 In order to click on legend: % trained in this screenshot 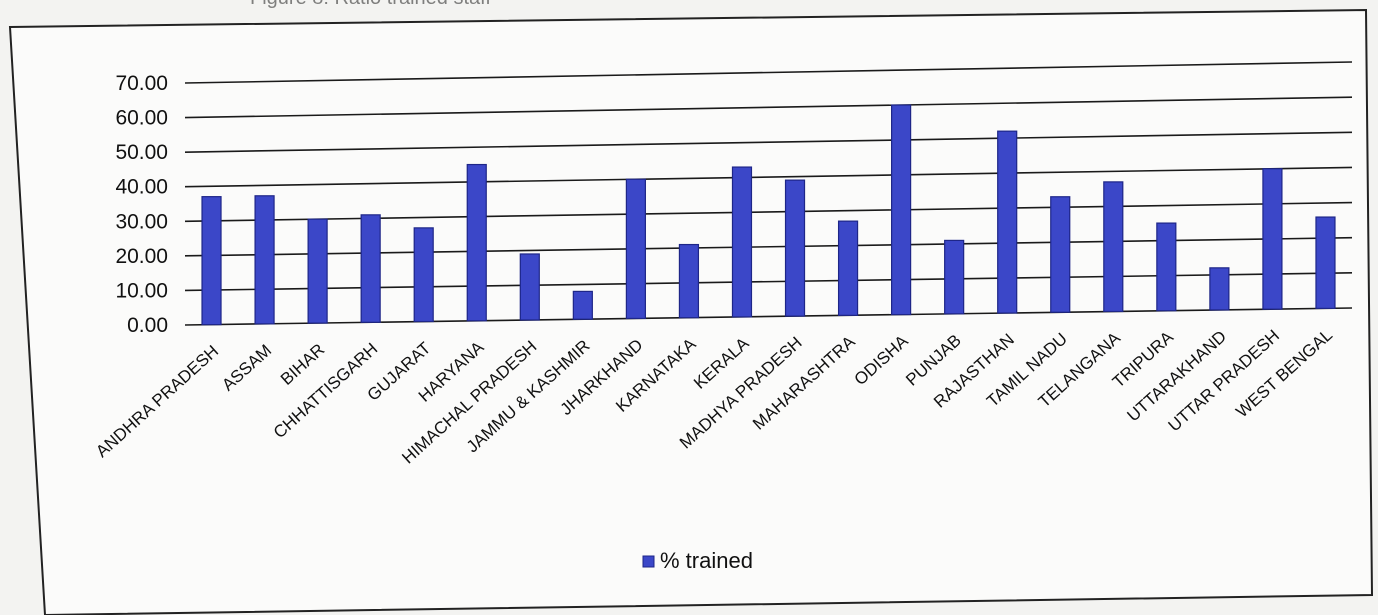, I will do `click(697, 560)`.